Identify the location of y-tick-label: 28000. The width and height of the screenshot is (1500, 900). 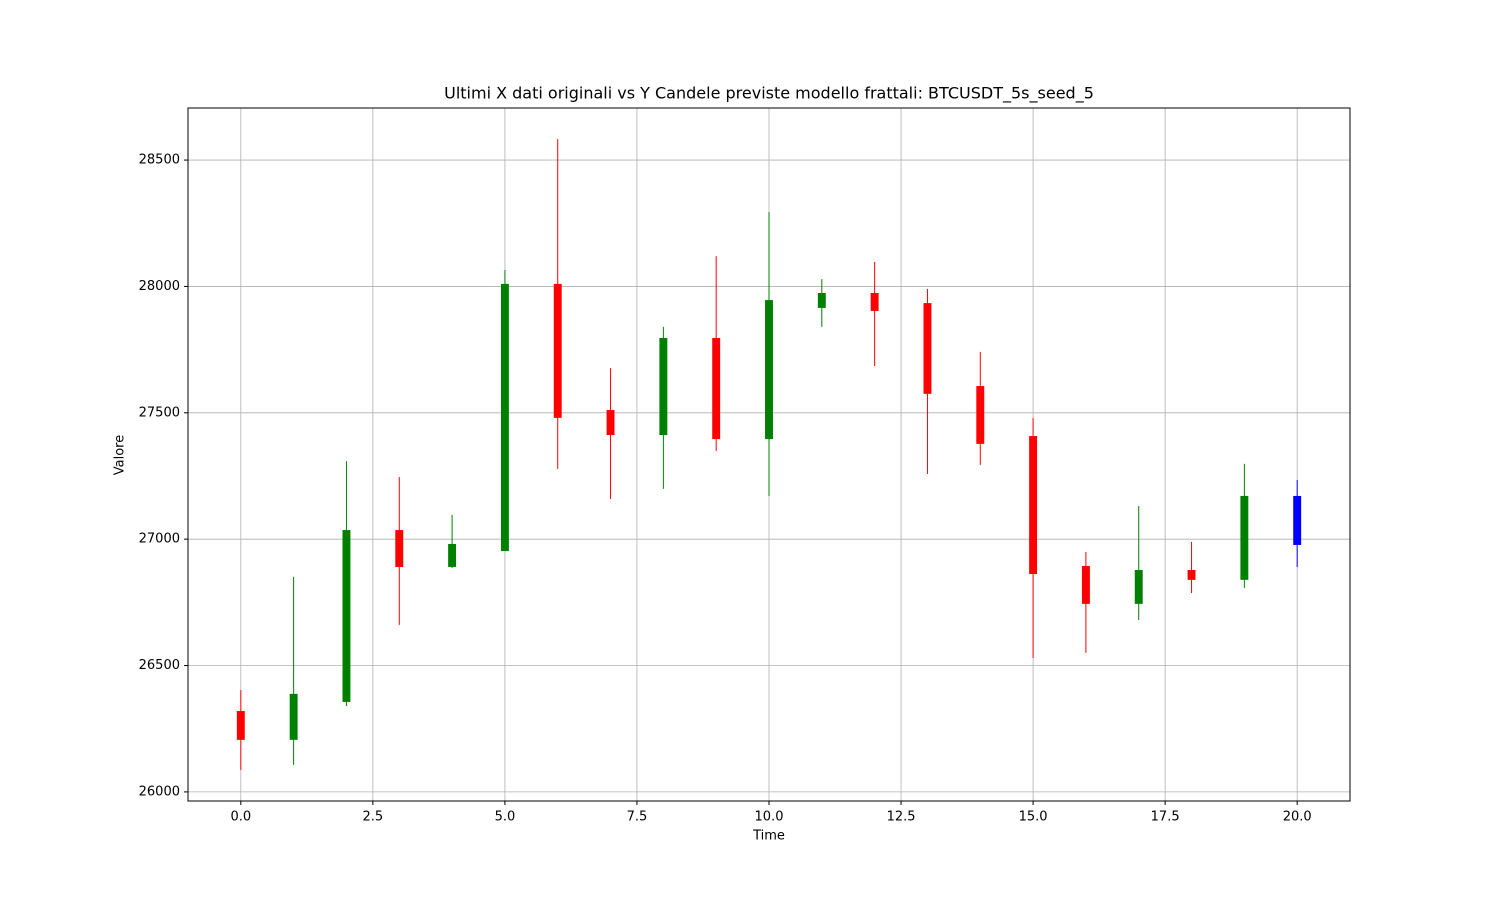
(159, 286).